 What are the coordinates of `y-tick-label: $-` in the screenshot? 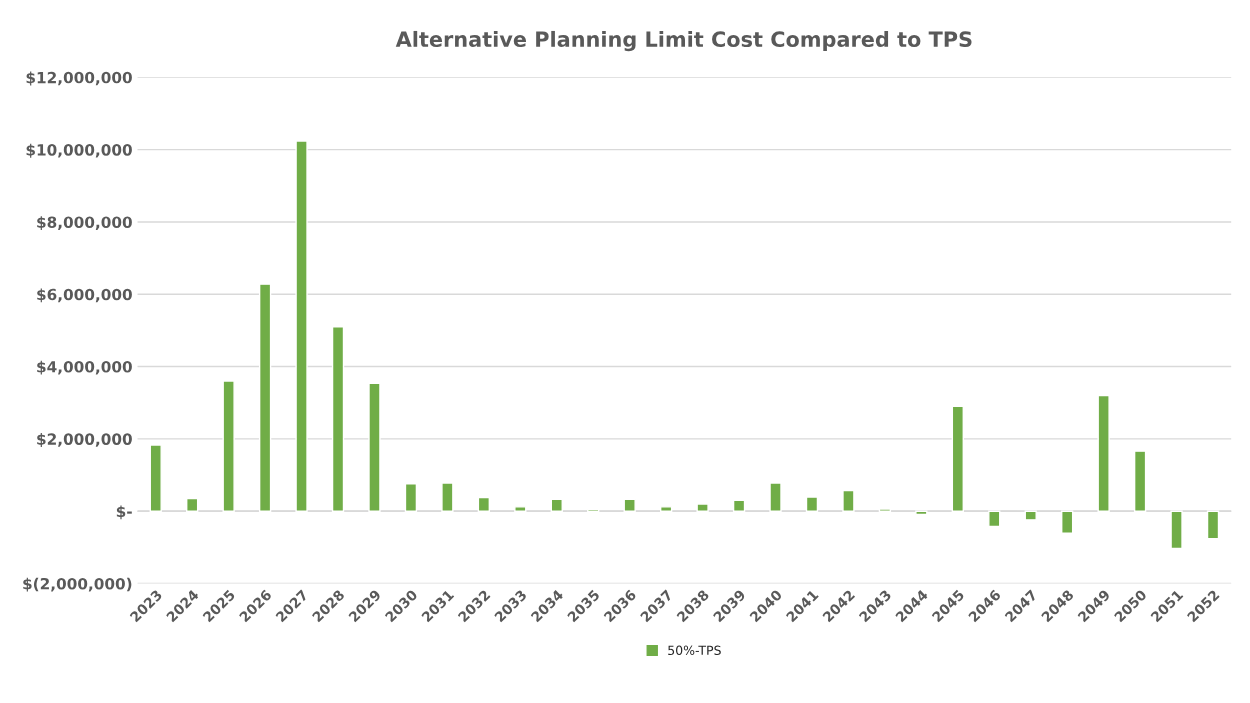 It's located at (124, 512).